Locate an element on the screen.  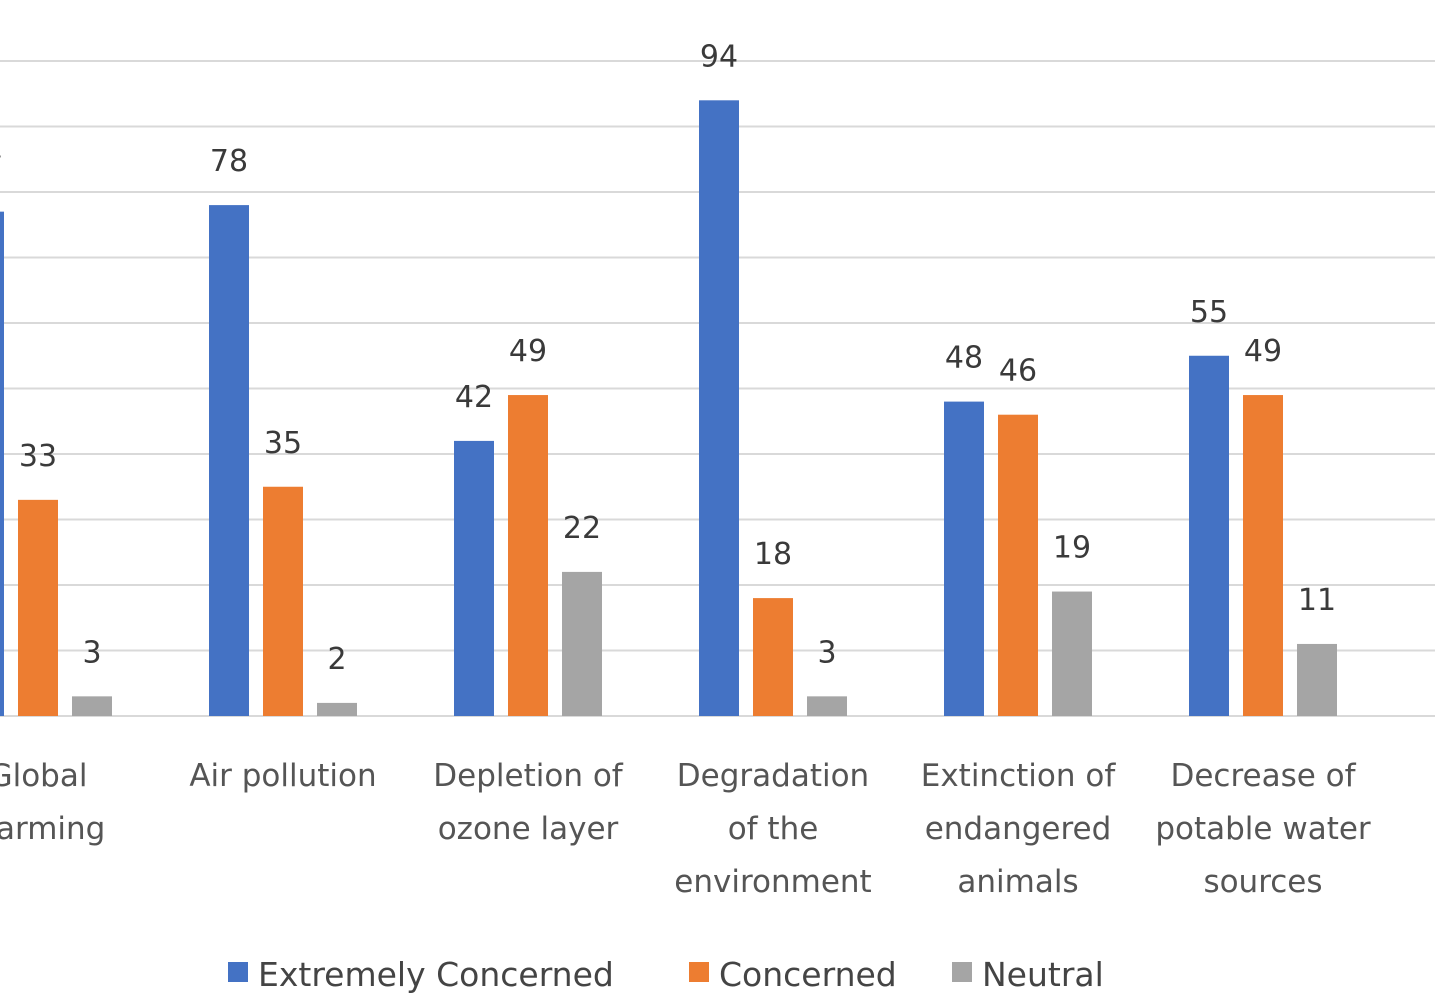
data-label: 48 is located at coordinates (964, 358).